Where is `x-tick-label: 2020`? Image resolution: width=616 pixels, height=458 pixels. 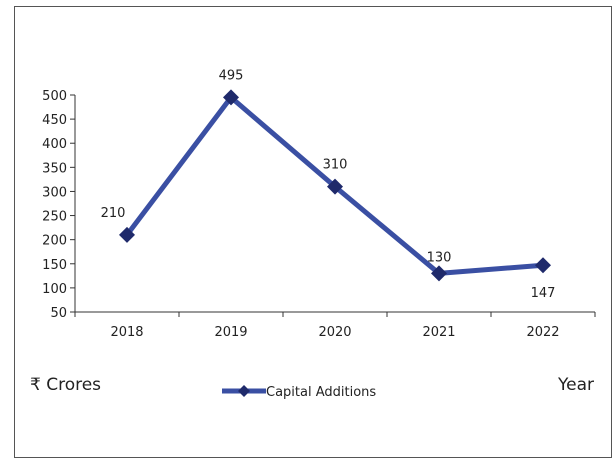 x-tick-label: 2020 is located at coordinates (334, 332).